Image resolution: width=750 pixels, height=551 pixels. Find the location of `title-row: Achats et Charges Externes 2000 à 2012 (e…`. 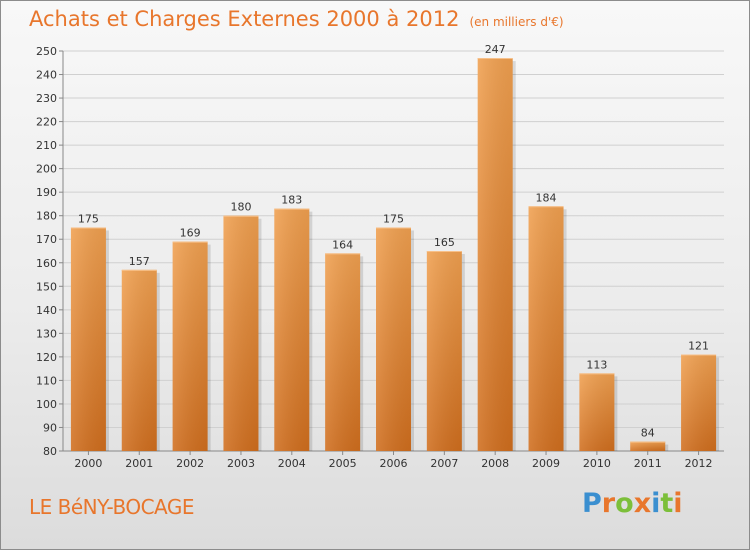

title-row: Achats et Charges Externes 2000 à 2012 (e… is located at coordinates (296, 19).